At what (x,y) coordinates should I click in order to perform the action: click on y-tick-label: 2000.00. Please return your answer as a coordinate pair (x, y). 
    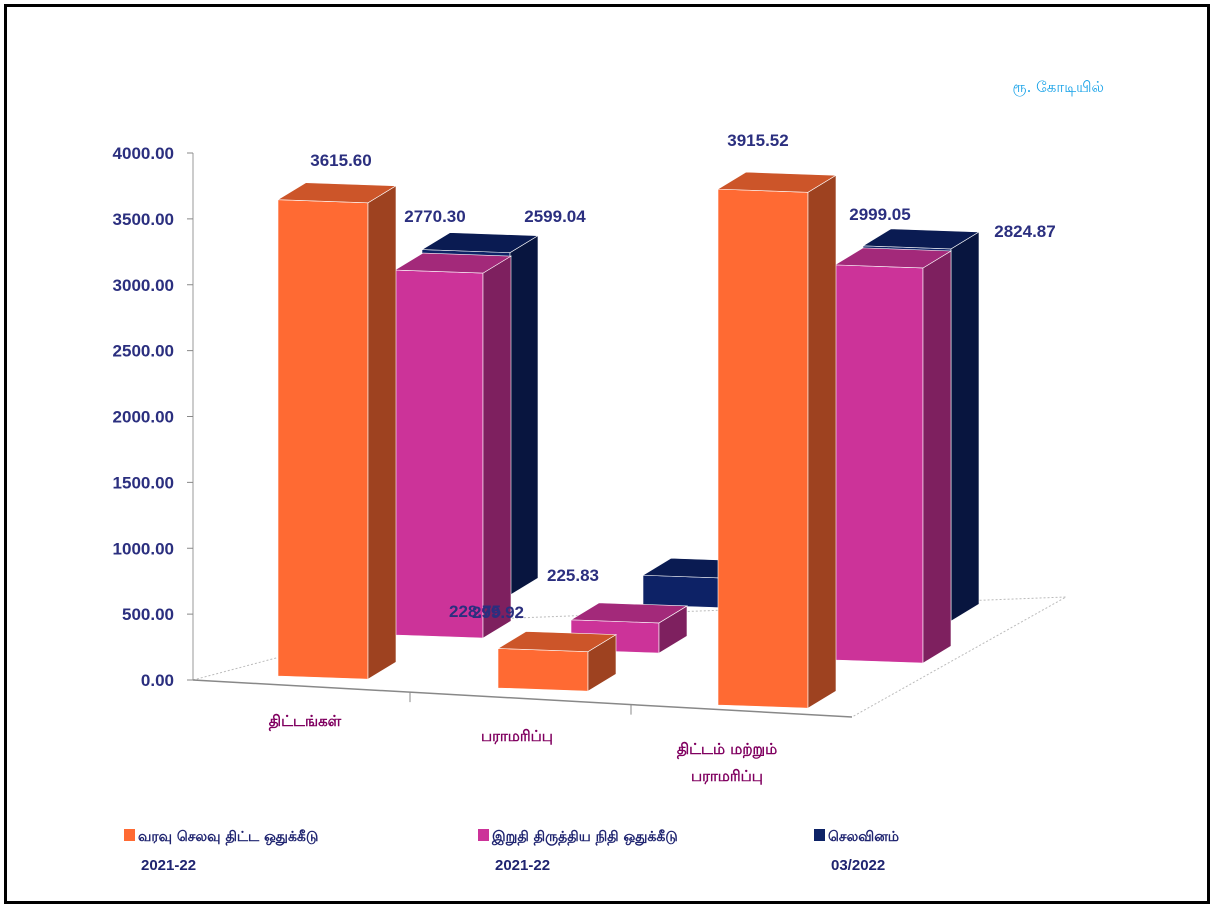
    Looking at the image, I should click on (143, 417).